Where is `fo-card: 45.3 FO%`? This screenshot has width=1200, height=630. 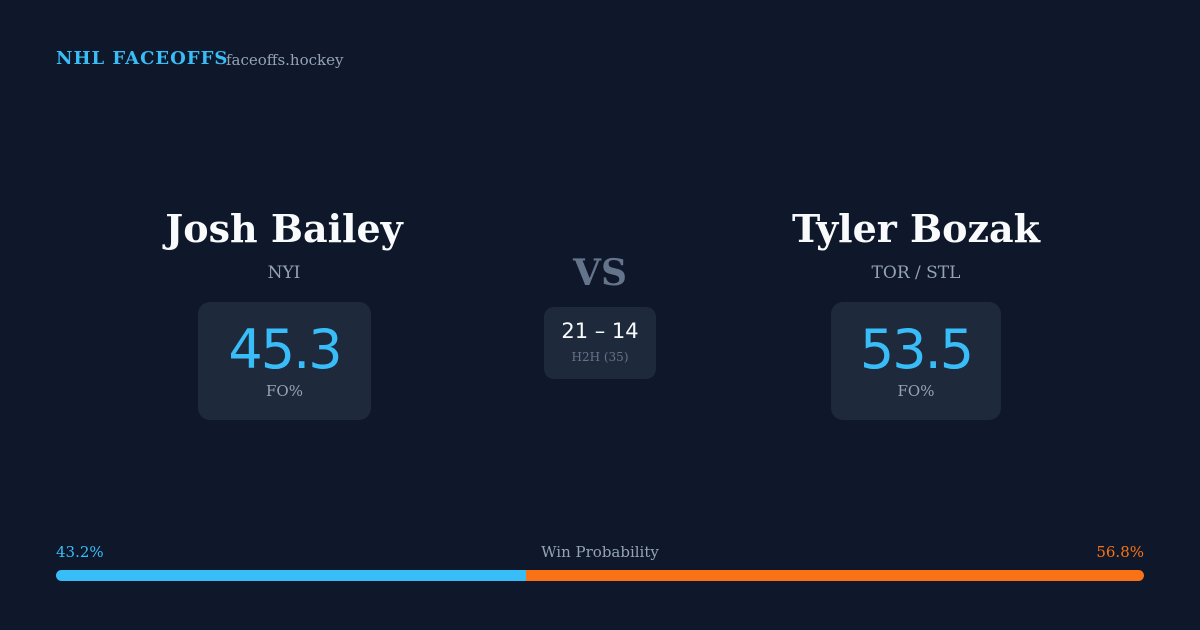 fo-card: 45.3 FO% is located at coordinates (284, 361).